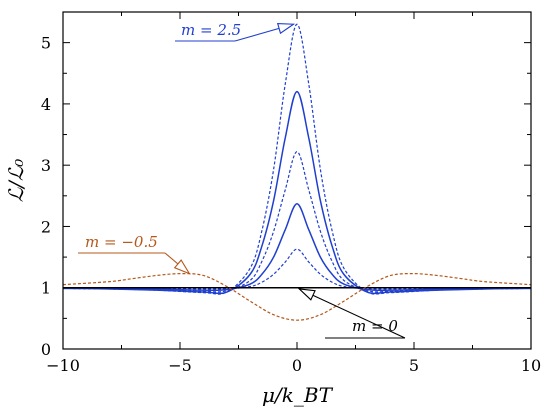  What do you see at coordinates (46, 104) in the screenshot?
I see `y-tick-label: 4` at bounding box center [46, 104].